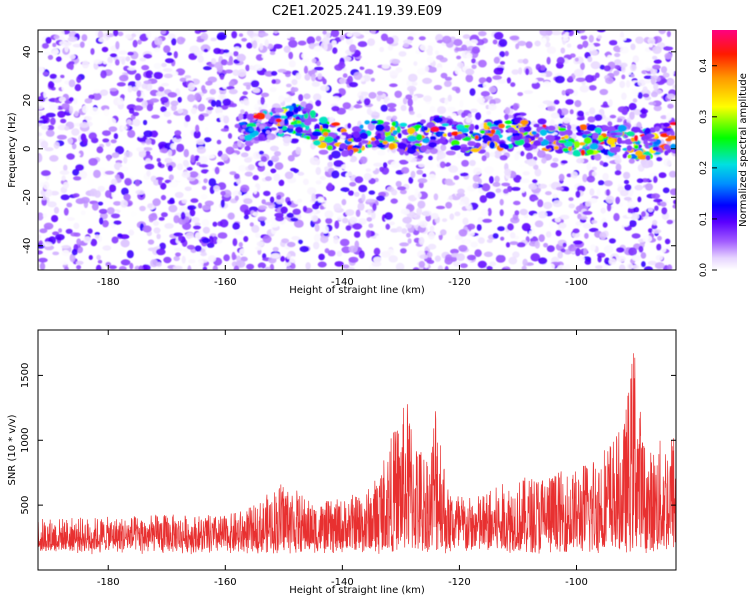 The image size is (750, 600). Describe the element at coordinates (12, 449) in the screenshot. I see `bottom-y-axis-label: SNR (10 * v/v)` at that location.